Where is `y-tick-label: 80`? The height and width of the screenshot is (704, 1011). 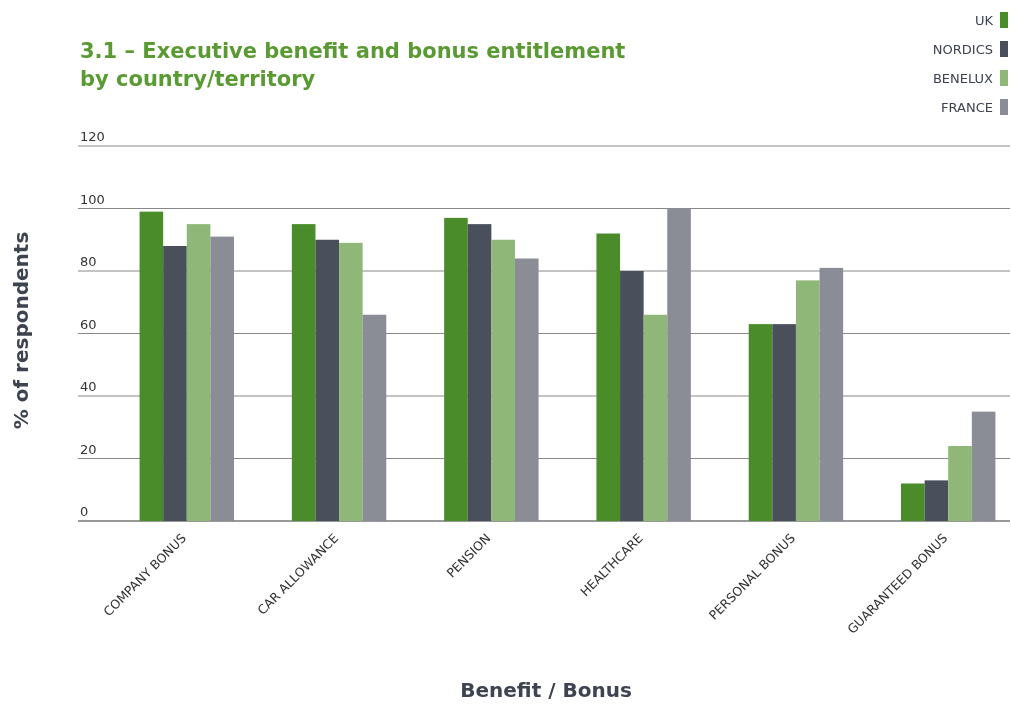 y-tick-label: 80 is located at coordinates (88, 261).